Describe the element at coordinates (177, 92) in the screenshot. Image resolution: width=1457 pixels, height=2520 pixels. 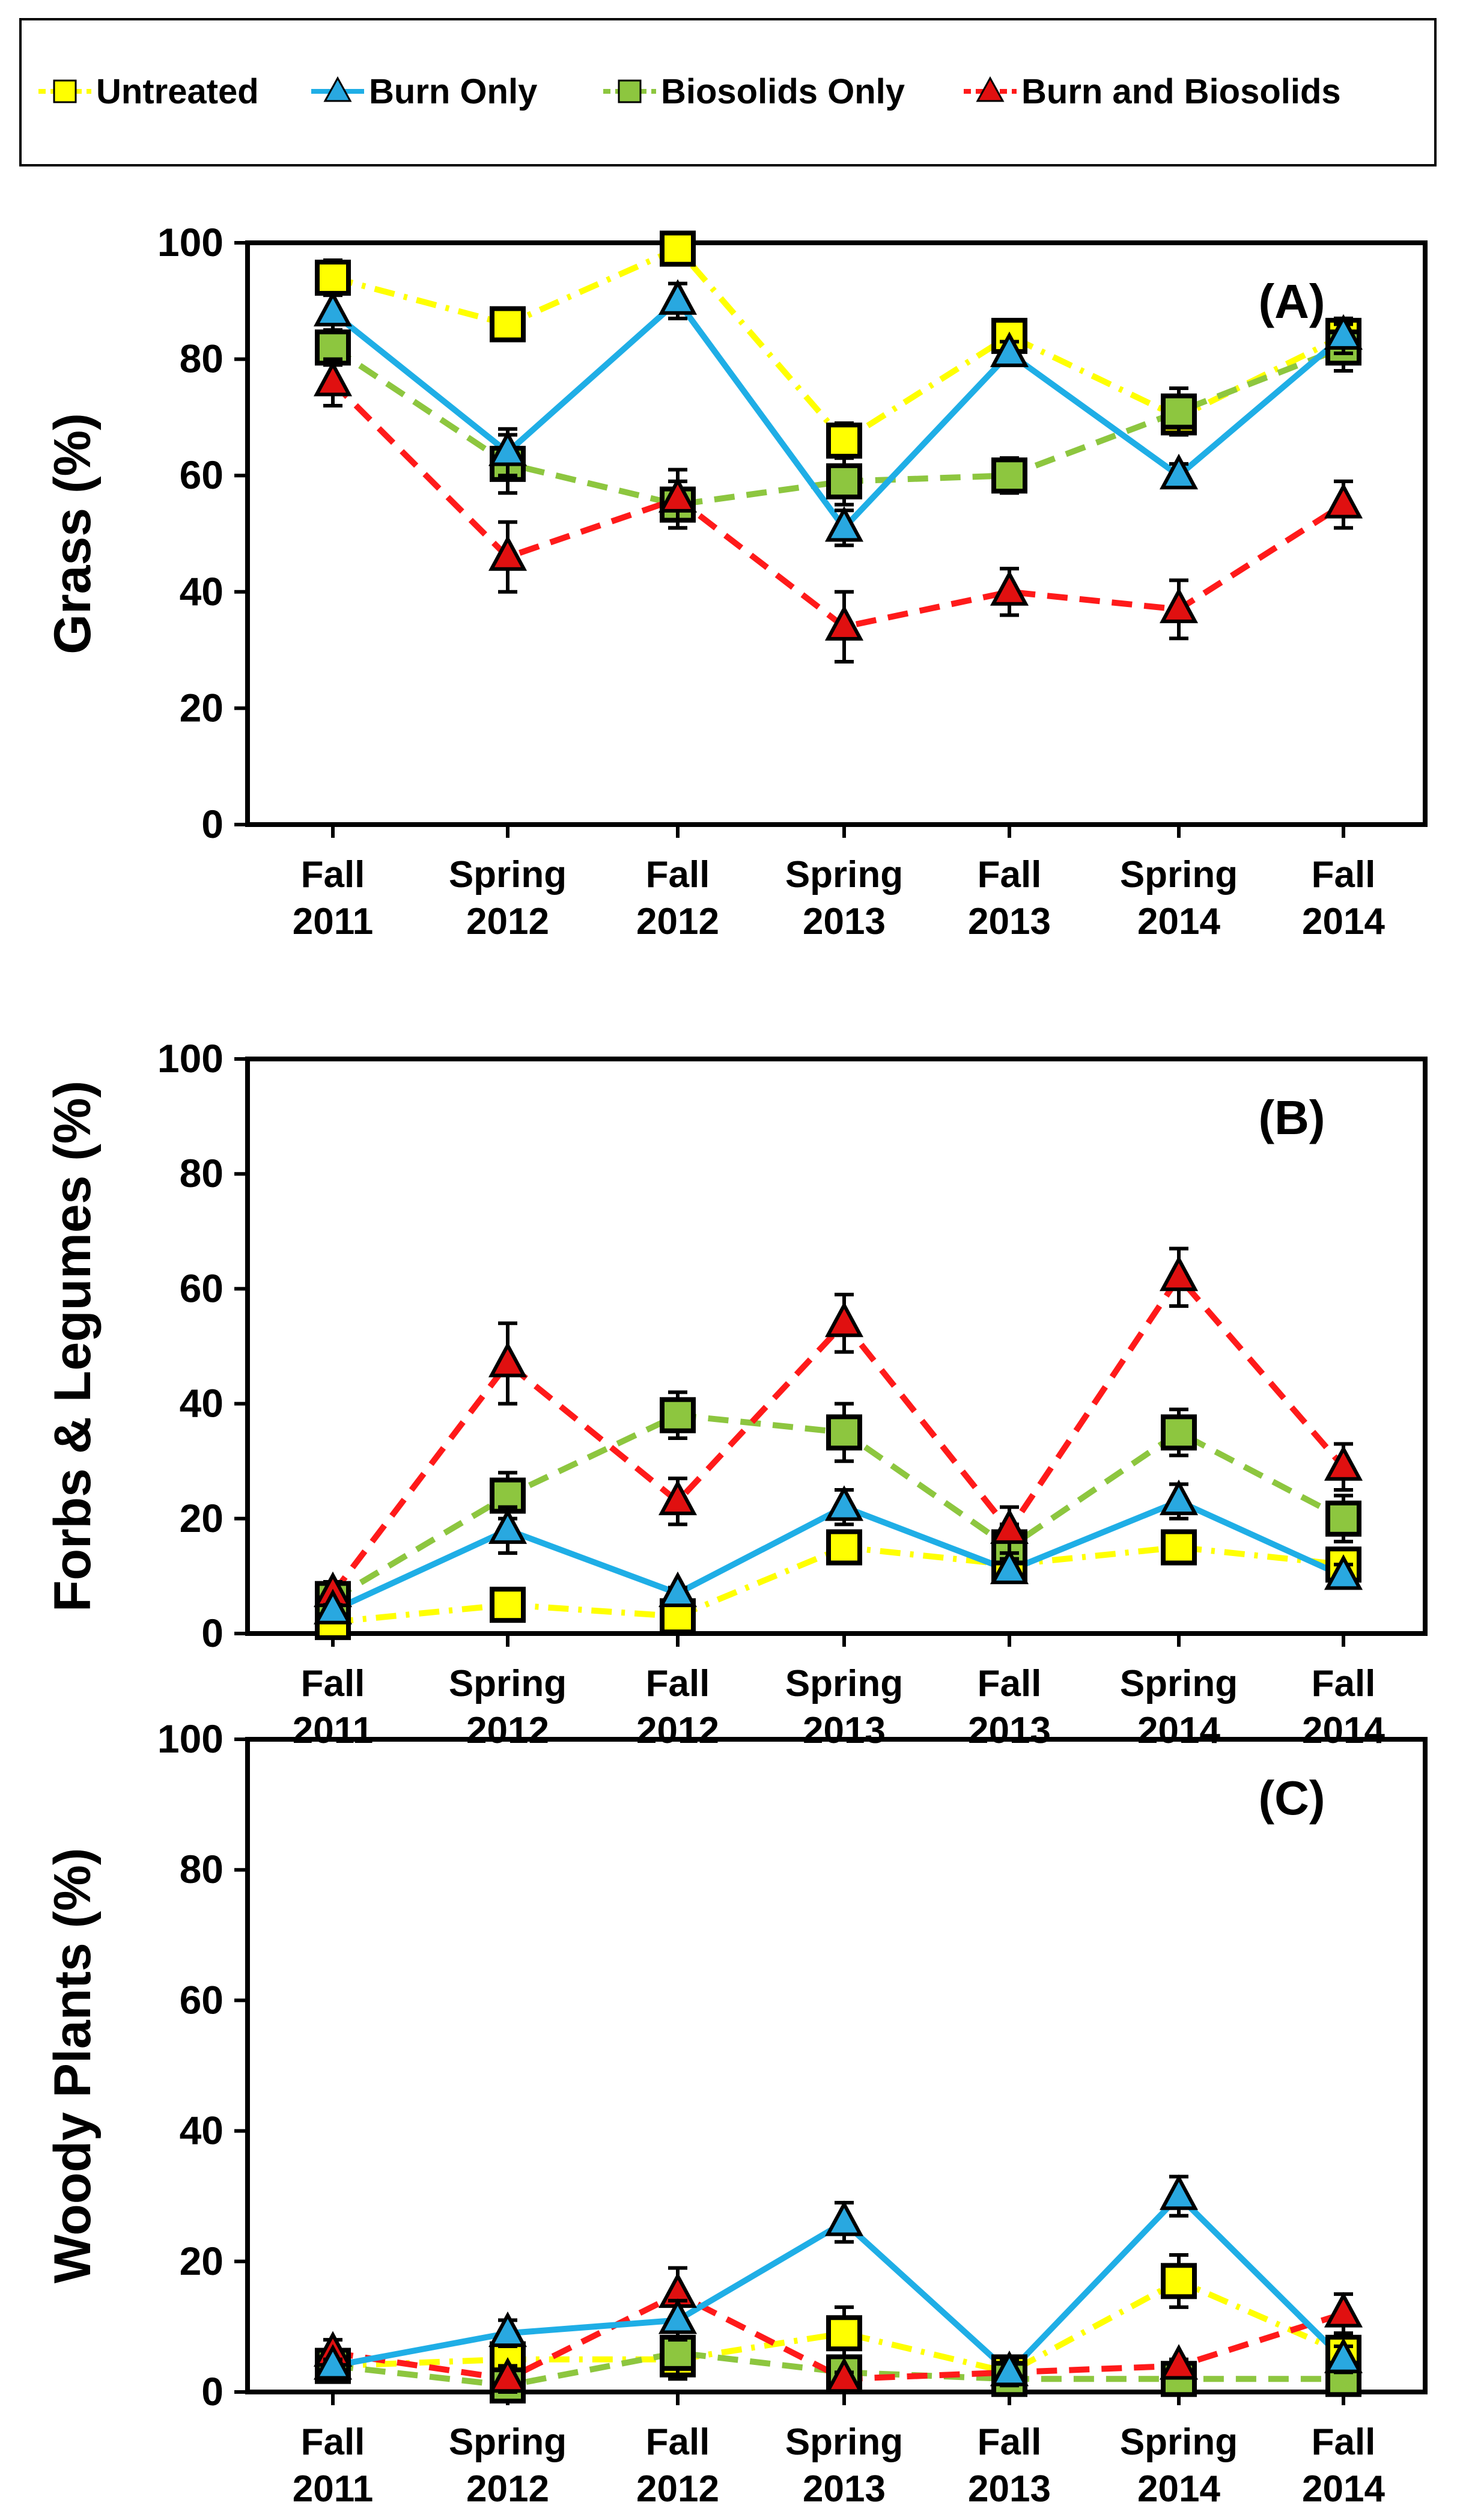
I see `legend-label: Untreated` at that location.